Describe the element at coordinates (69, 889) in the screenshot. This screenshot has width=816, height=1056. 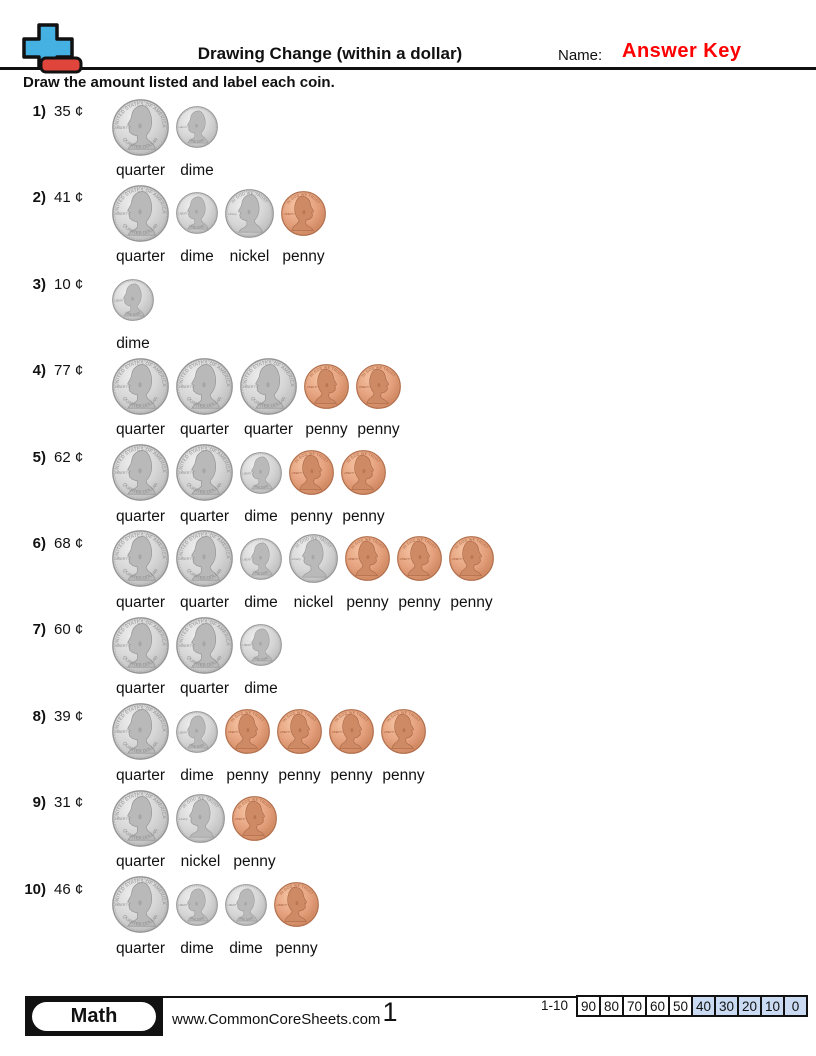
I see `problem-amount: 46 ¢` at that location.